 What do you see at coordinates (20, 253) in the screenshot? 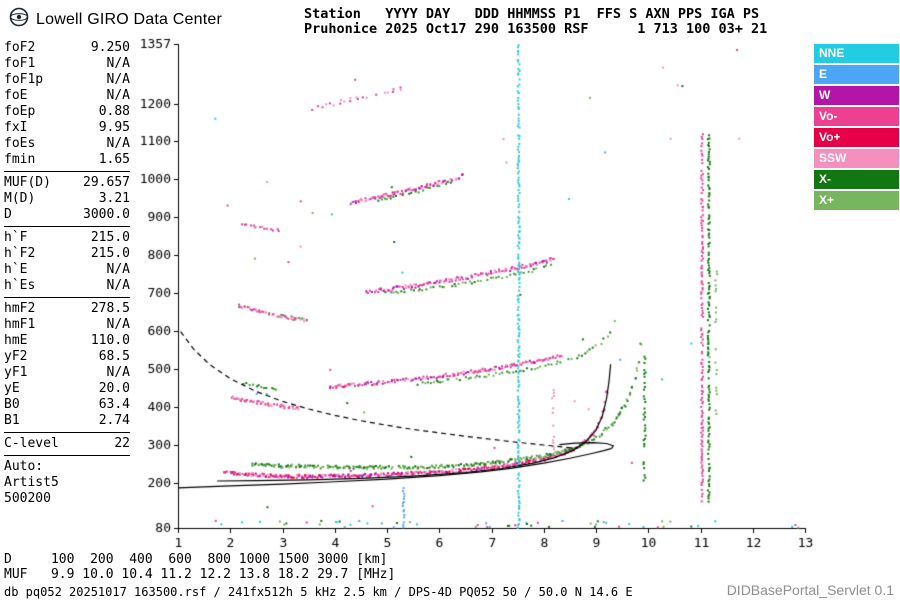
I see `param-label: h`F2` at bounding box center [20, 253].